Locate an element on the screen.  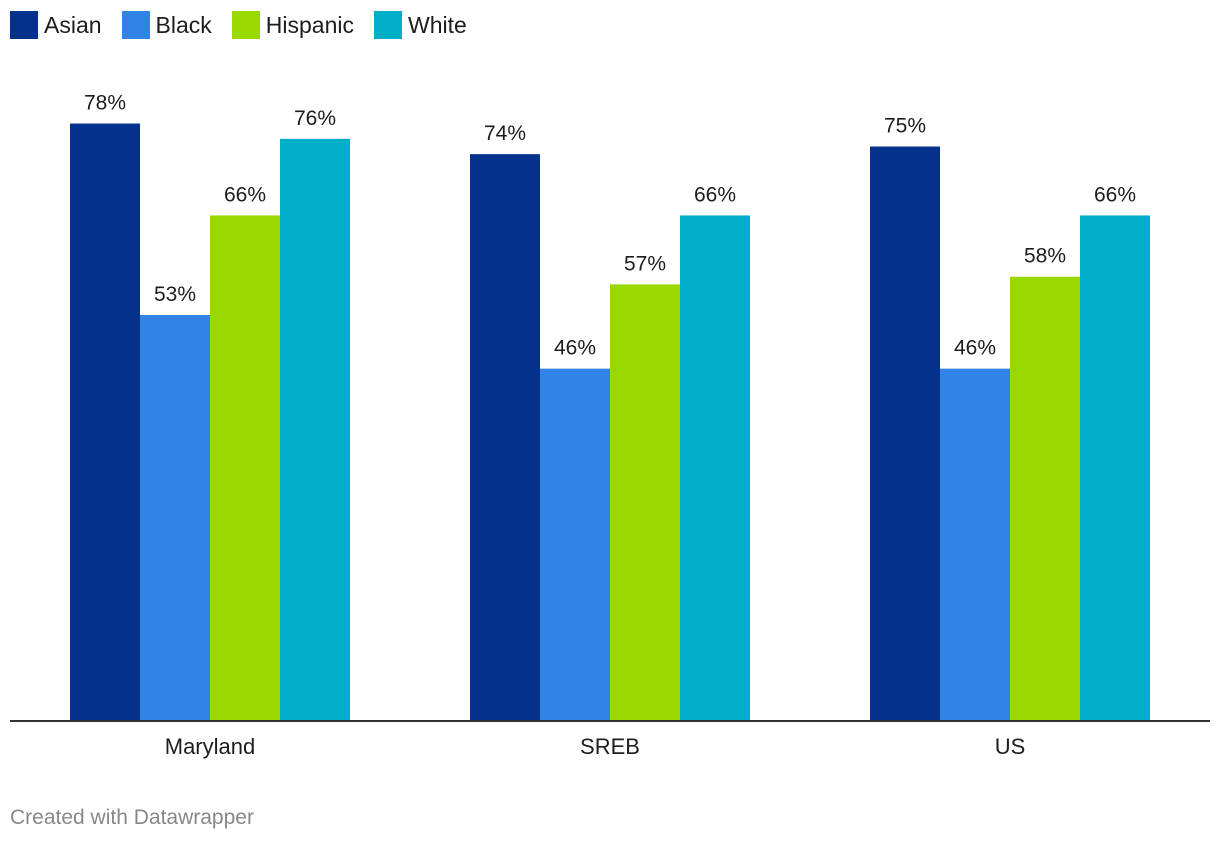
x-tick-label-us: US is located at coordinates (1010, 746).